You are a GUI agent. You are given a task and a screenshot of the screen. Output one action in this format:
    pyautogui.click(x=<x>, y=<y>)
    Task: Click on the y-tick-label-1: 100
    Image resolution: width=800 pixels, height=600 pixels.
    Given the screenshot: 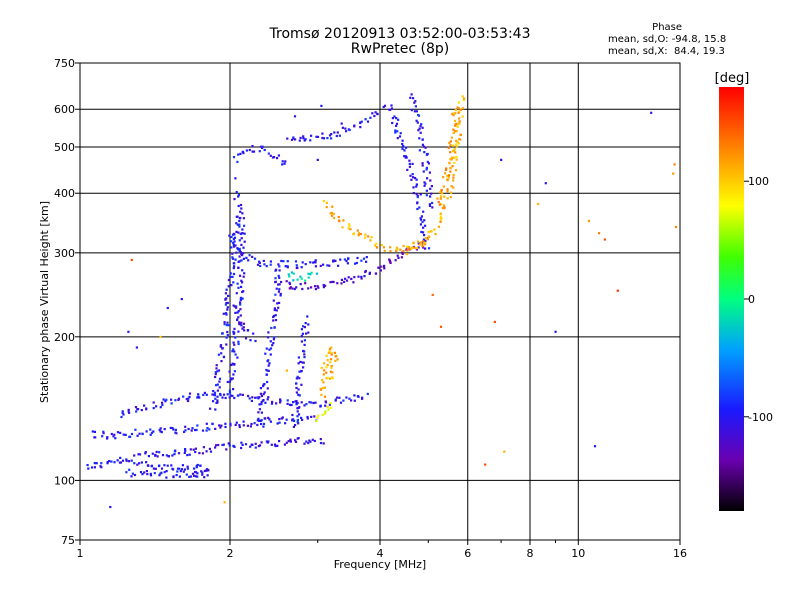 What is the action you would take?
    pyautogui.click(x=64, y=480)
    